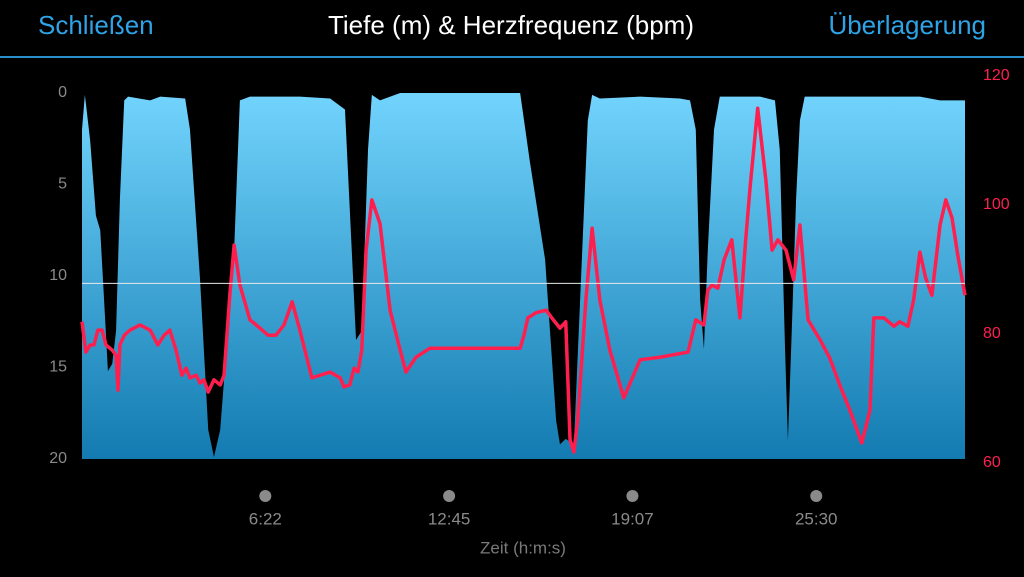  I want to click on close-button: Schließen, so click(96, 25).